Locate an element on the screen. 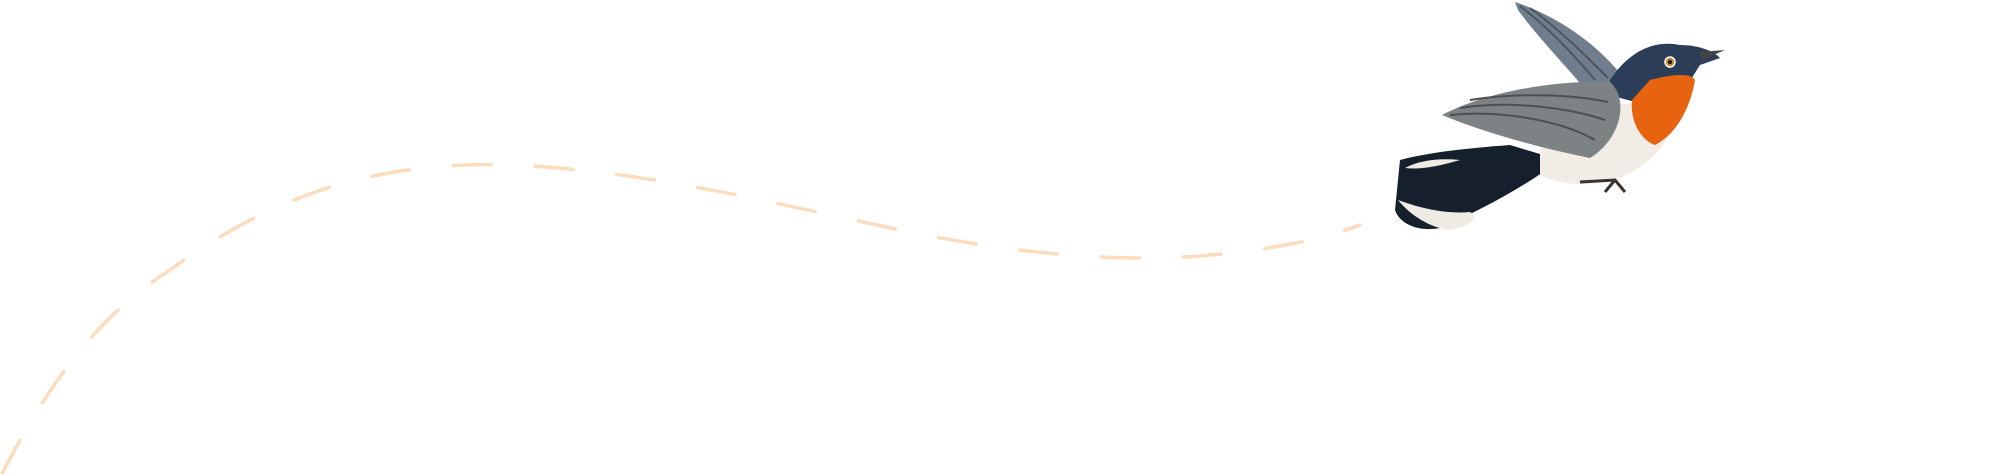  bird-tail is located at coordinates (1477, 187).